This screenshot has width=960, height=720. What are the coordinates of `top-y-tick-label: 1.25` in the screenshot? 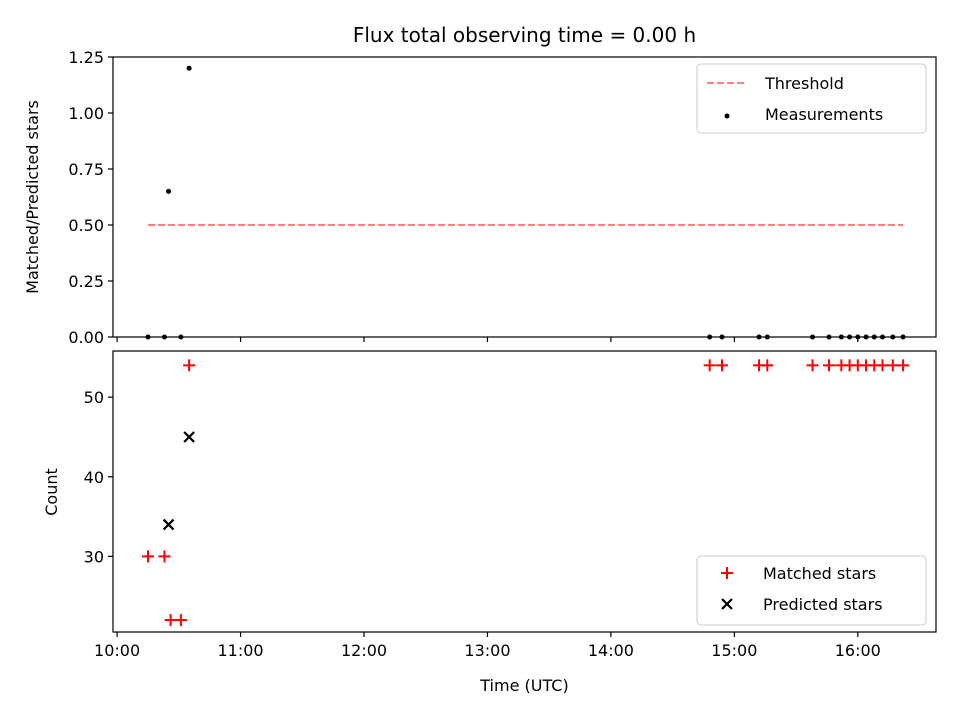 It's located at (86, 57).